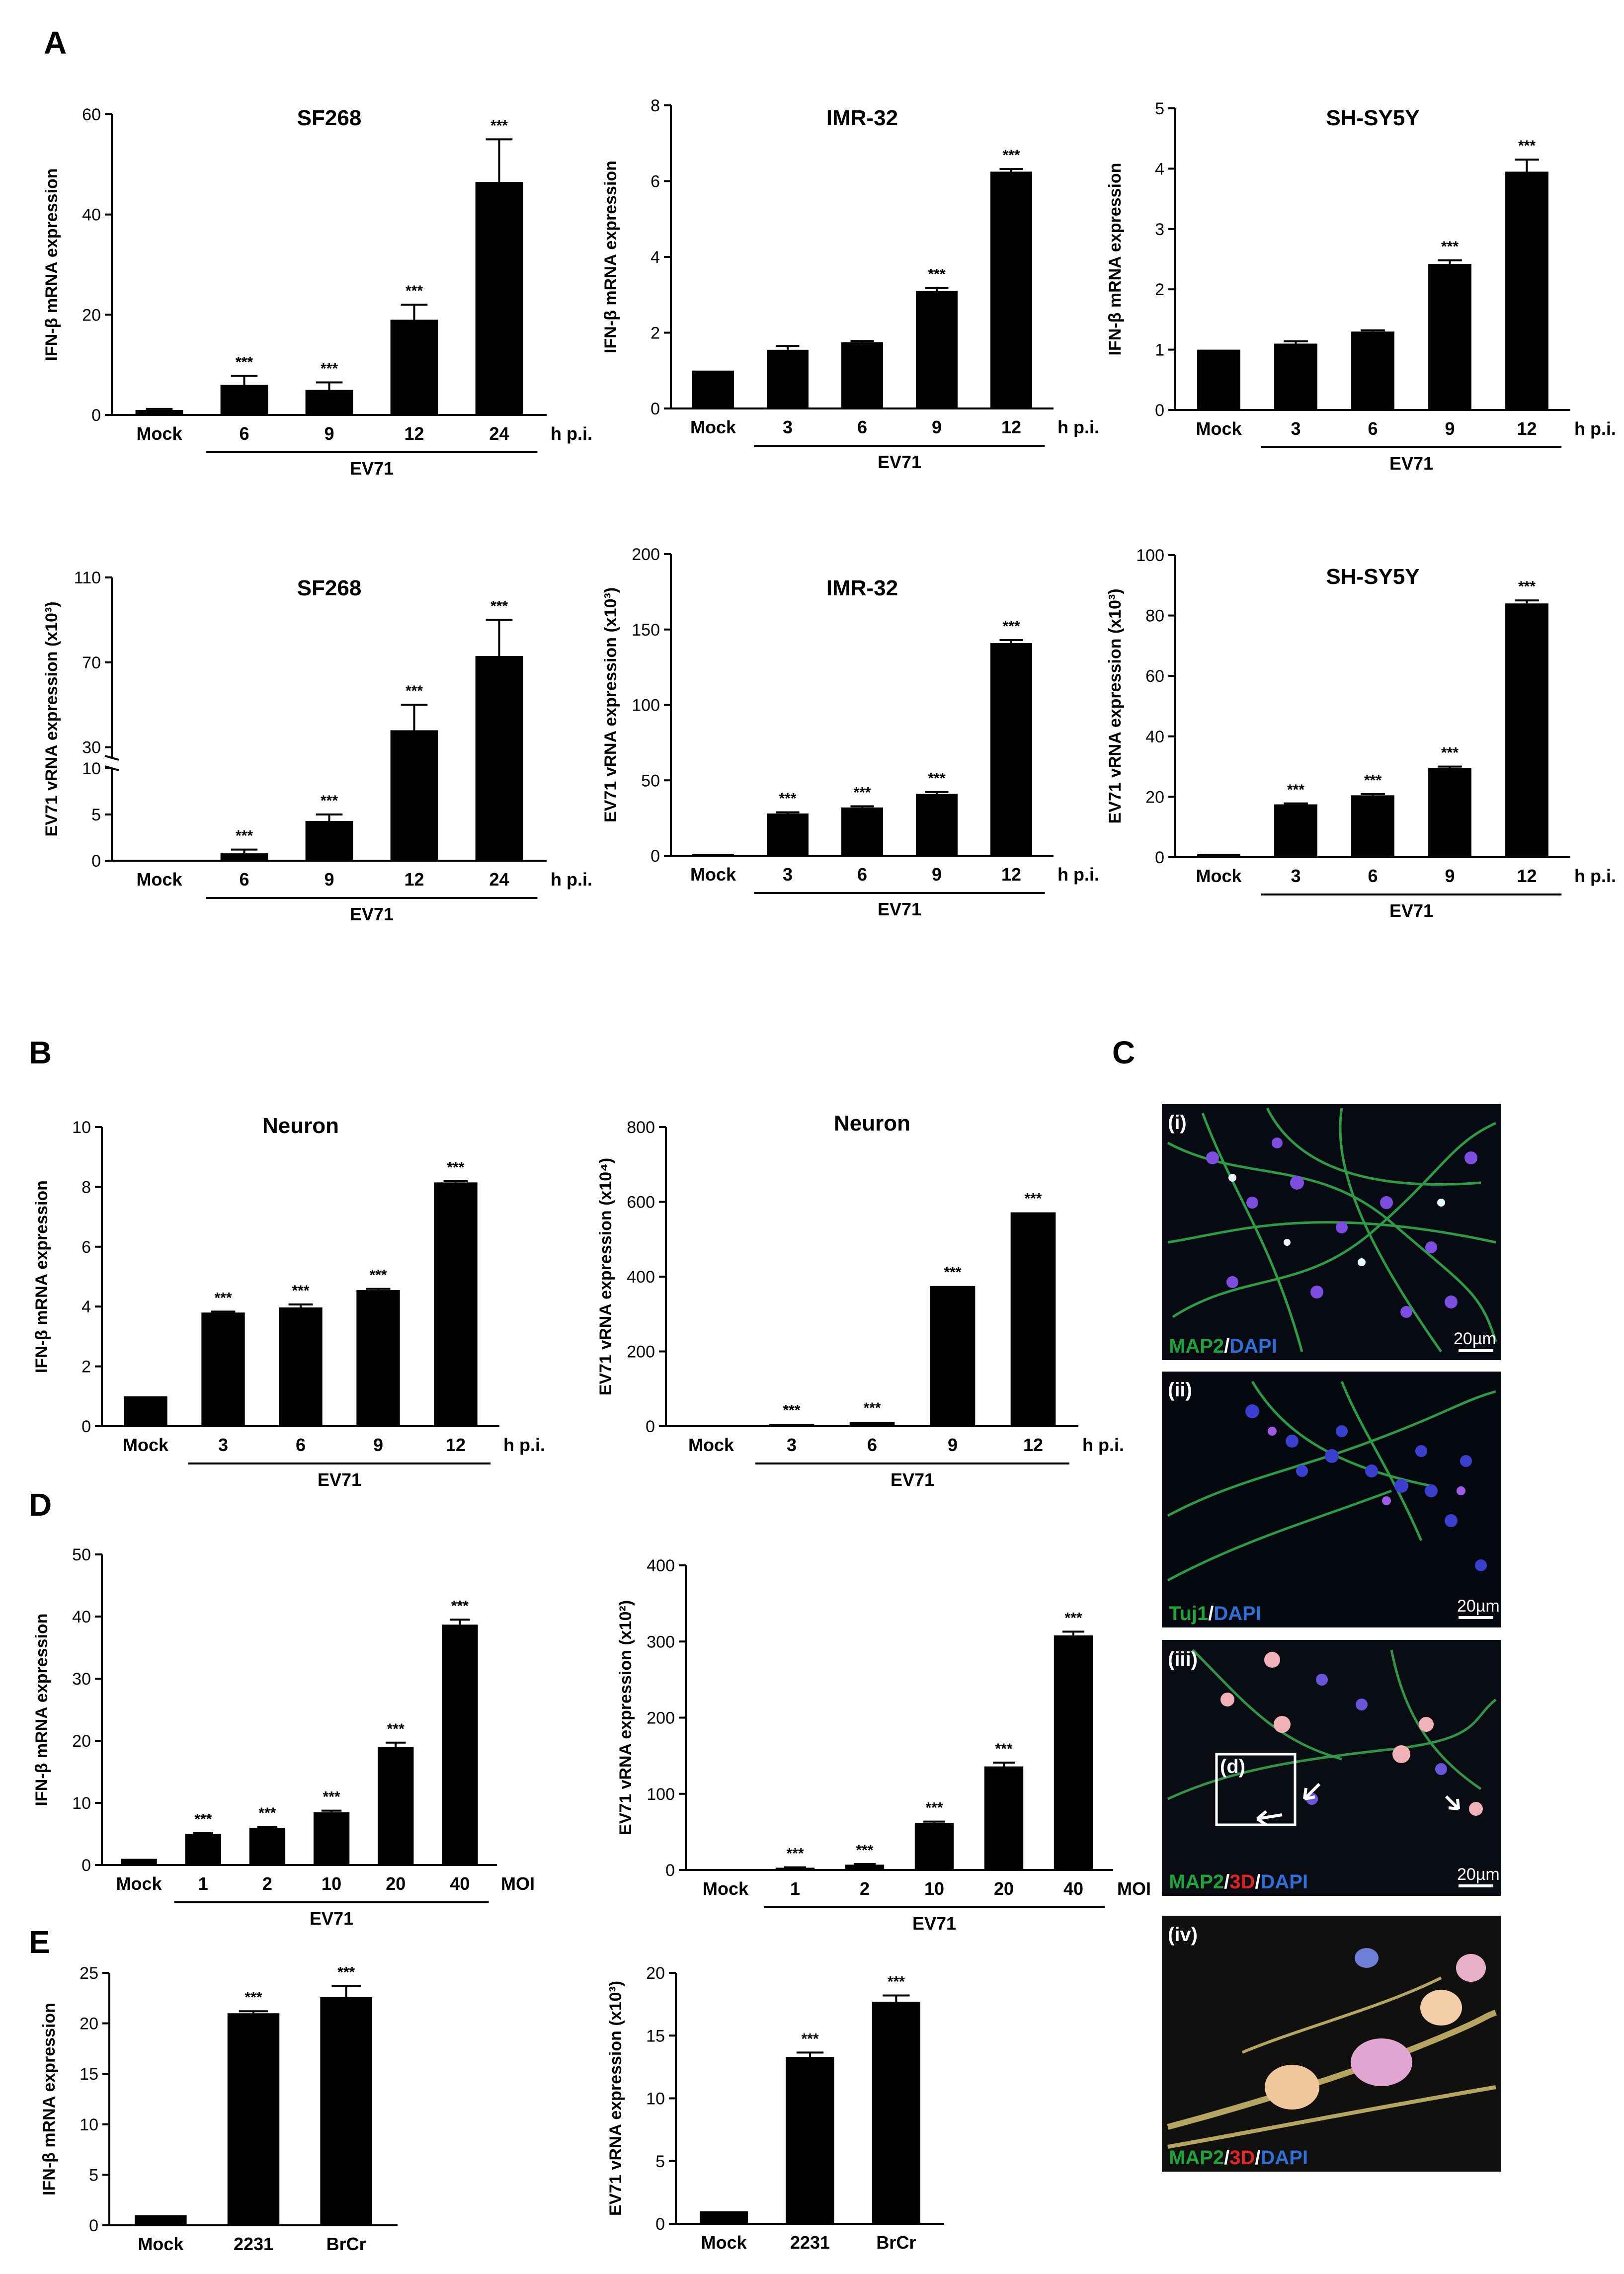 The width and height of the screenshot is (1624, 2274). I want to click on x-unit-label: MOI, so click(518, 1883).